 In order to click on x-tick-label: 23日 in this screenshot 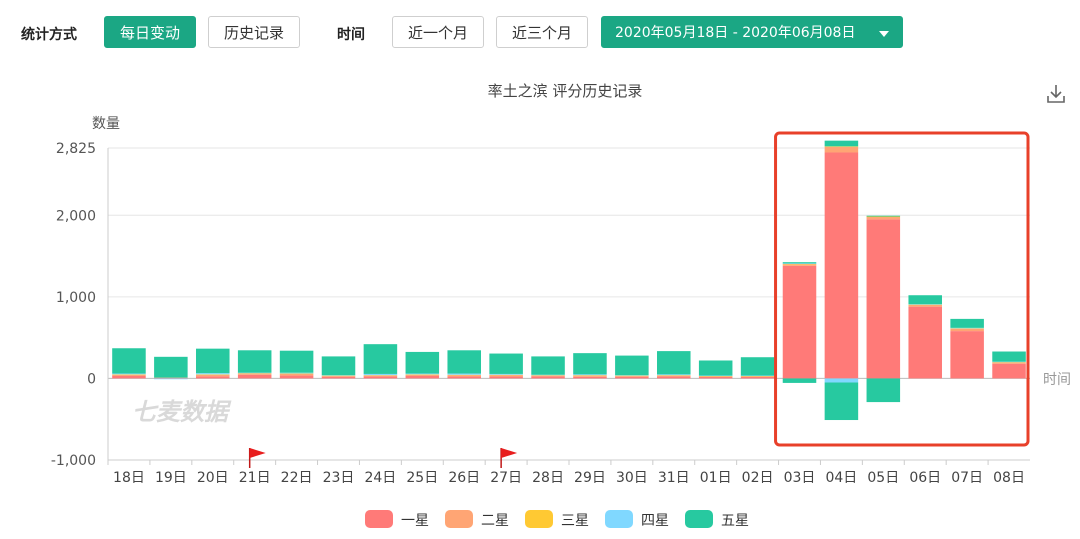, I will do `click(339, 478)`.